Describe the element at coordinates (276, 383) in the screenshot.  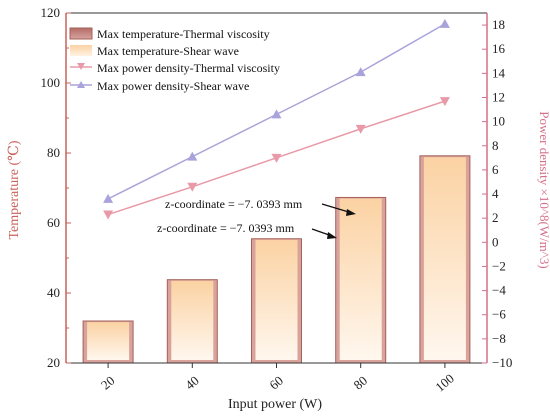
I see `x-tick-label-60: 60` at that location.